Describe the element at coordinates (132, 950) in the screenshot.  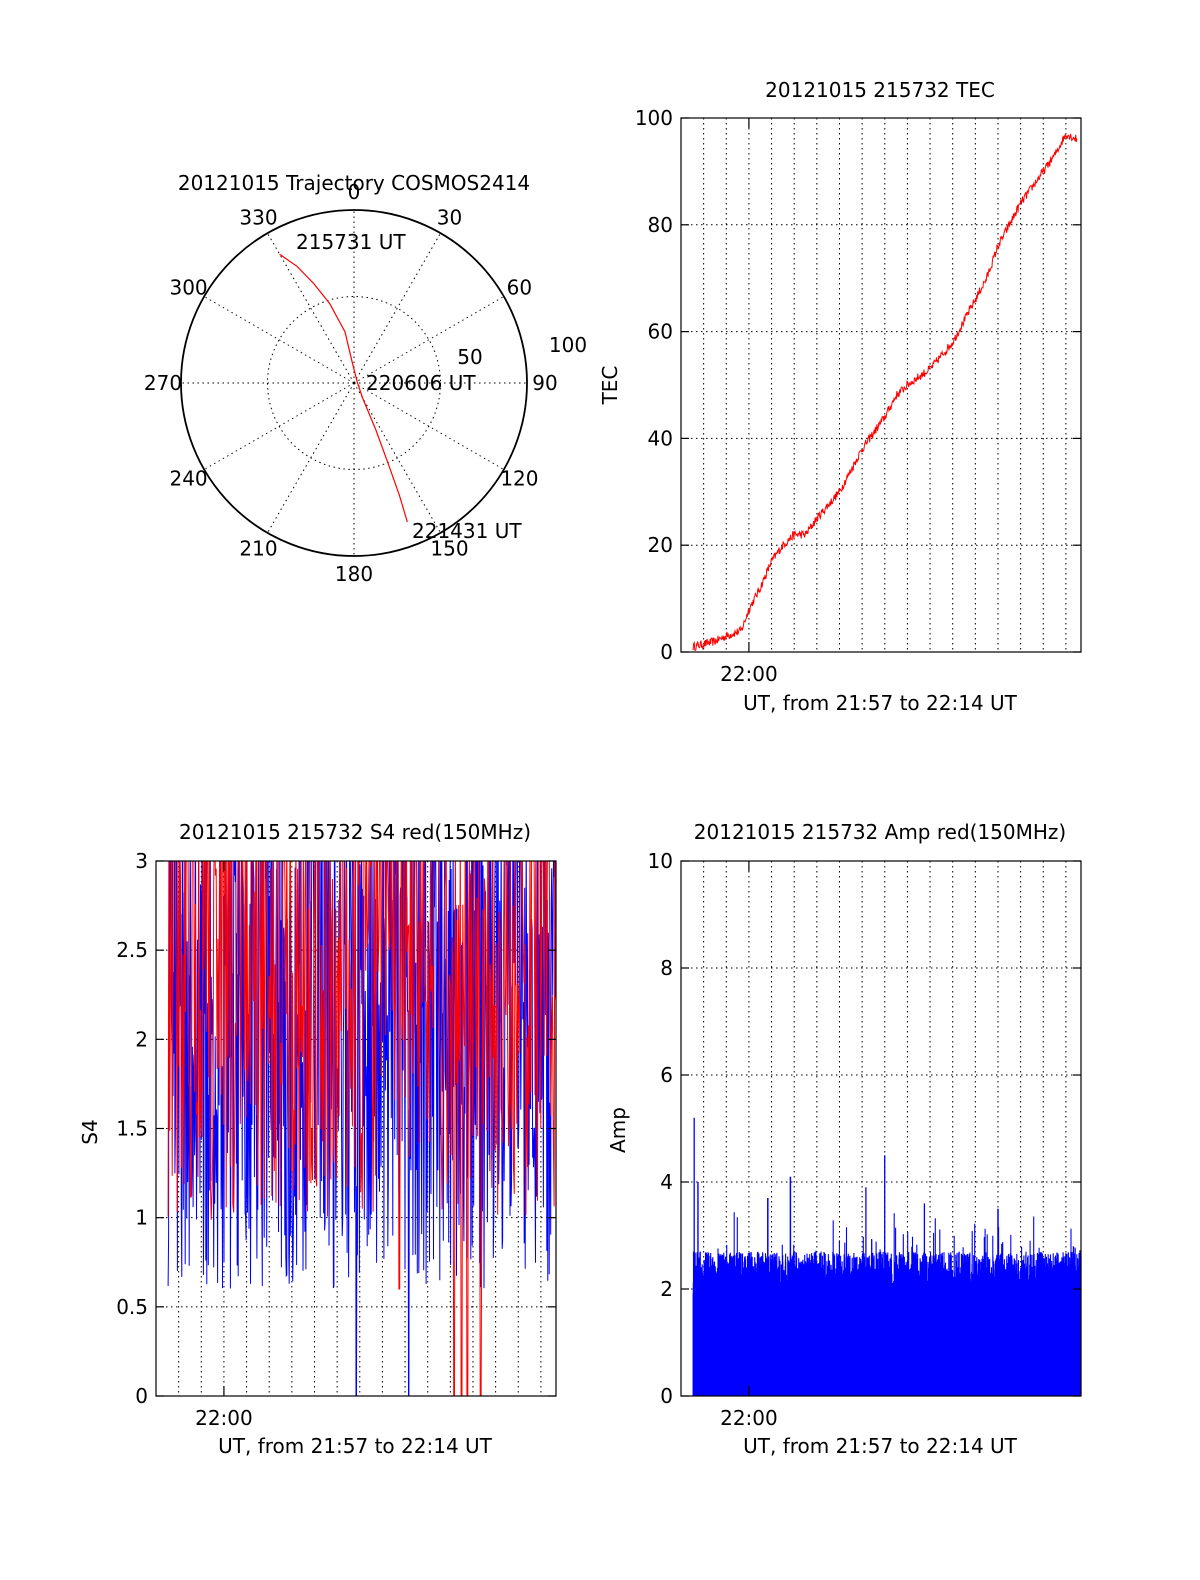
I see `s4-ytick-label: 2.5` at that location.